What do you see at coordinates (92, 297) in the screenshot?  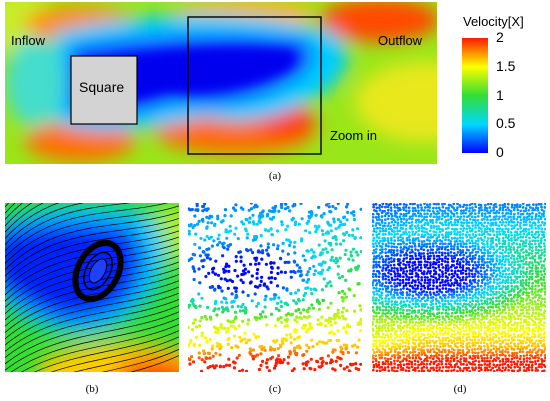 I see `streamline` at bounding box center [92, 297].